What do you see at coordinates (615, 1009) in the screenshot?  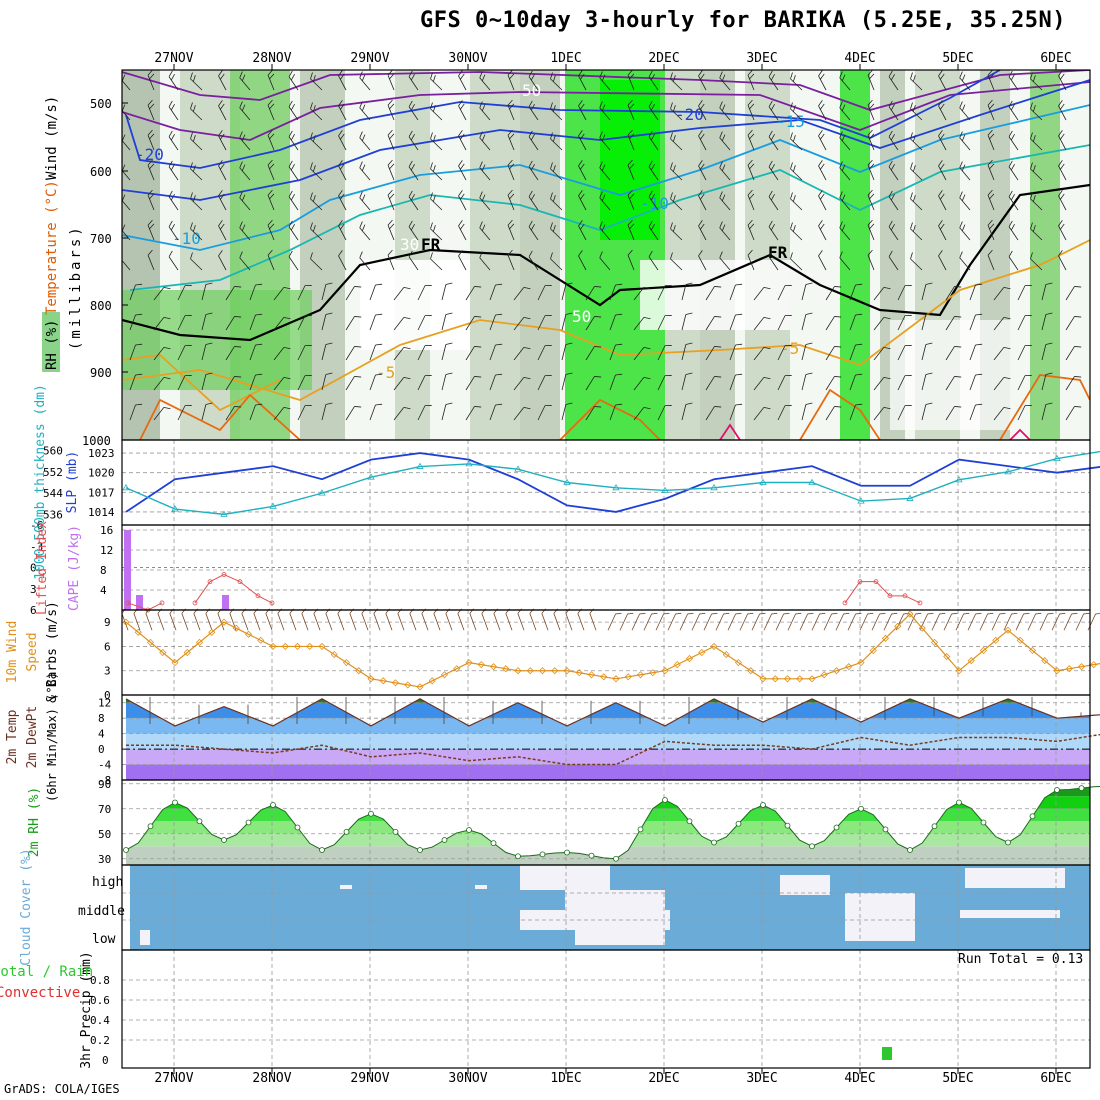 I see `grid` at bounding box center [615, 1009].